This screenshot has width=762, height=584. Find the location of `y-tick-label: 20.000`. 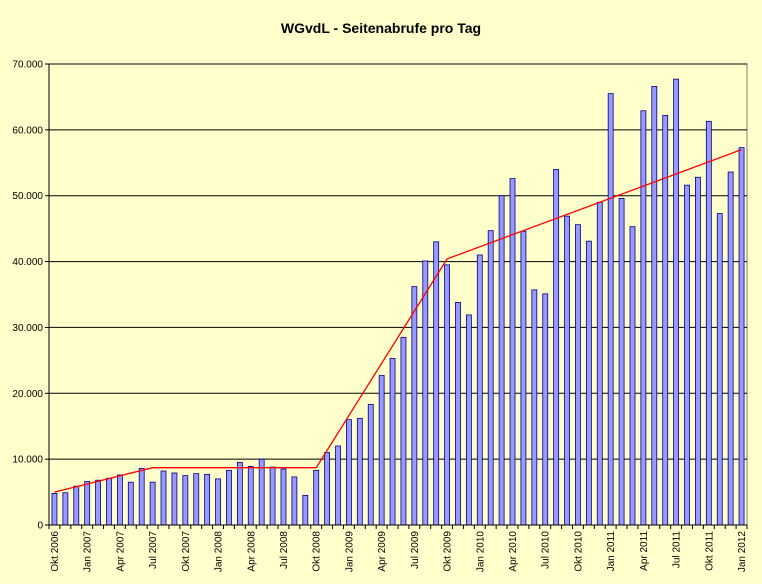

y-tick-label: 20.000 is located at coordinates (27, 394).